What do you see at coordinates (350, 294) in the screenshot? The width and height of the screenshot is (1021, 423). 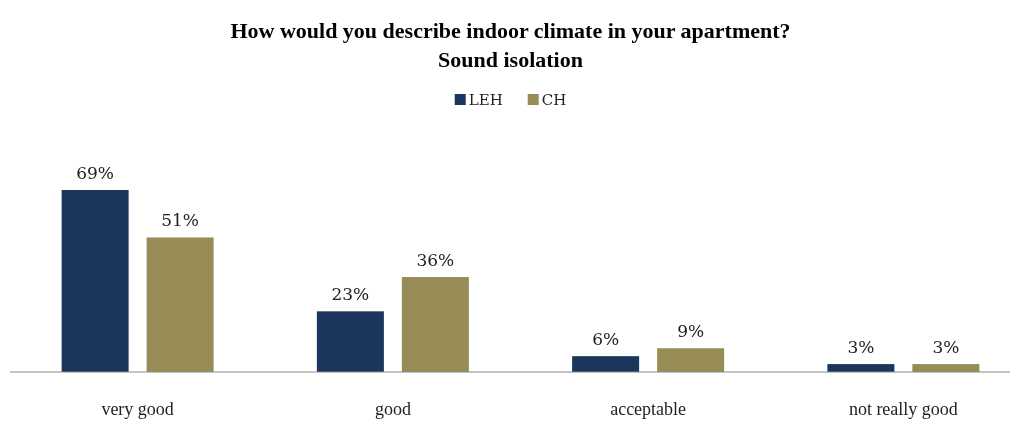 I see `data-label: 23%` at bounding box center [350, 294].